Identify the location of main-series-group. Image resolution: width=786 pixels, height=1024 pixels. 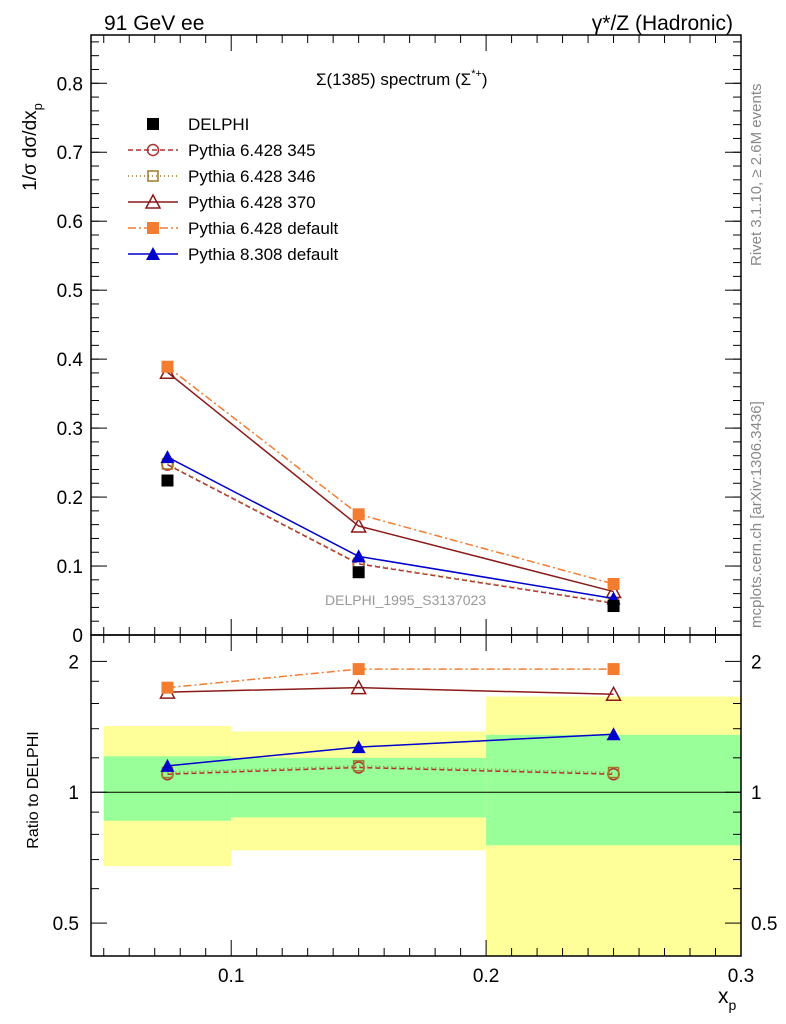
(390, 486).